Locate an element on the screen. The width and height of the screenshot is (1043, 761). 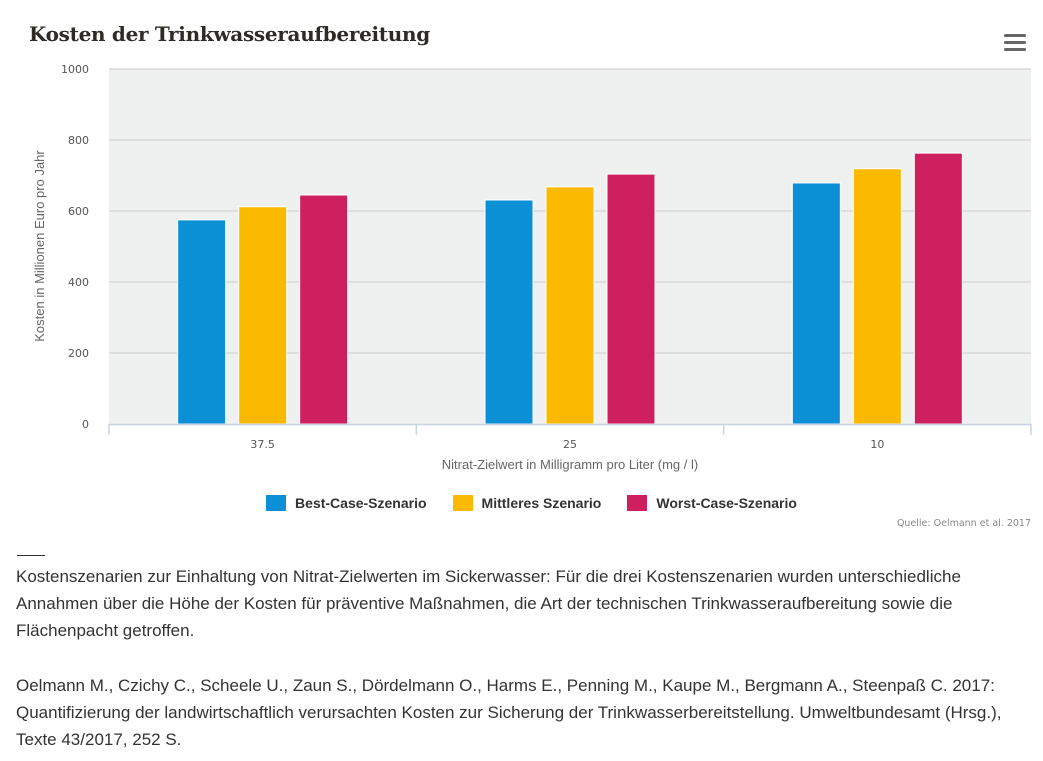
legend-label: Best-Case-Szenario is located at coordinates (361, 503).